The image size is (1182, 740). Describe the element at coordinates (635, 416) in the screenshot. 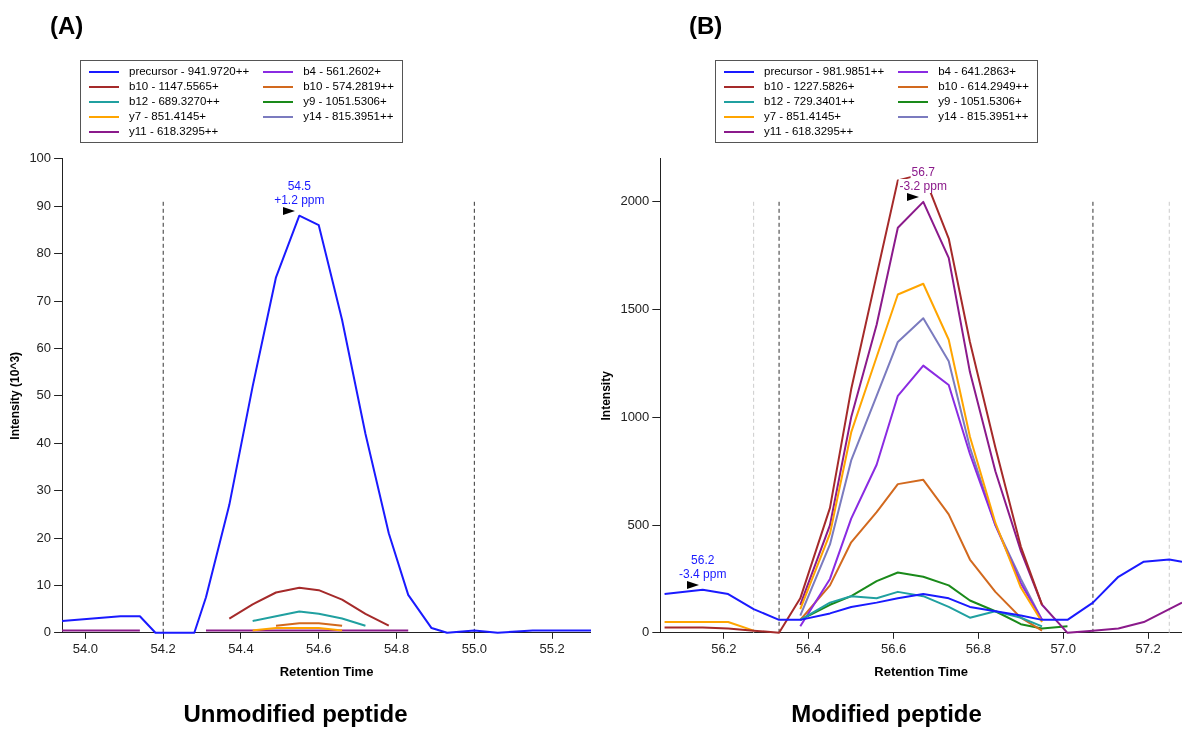

I see `y-tick-label: 1000` at that location.